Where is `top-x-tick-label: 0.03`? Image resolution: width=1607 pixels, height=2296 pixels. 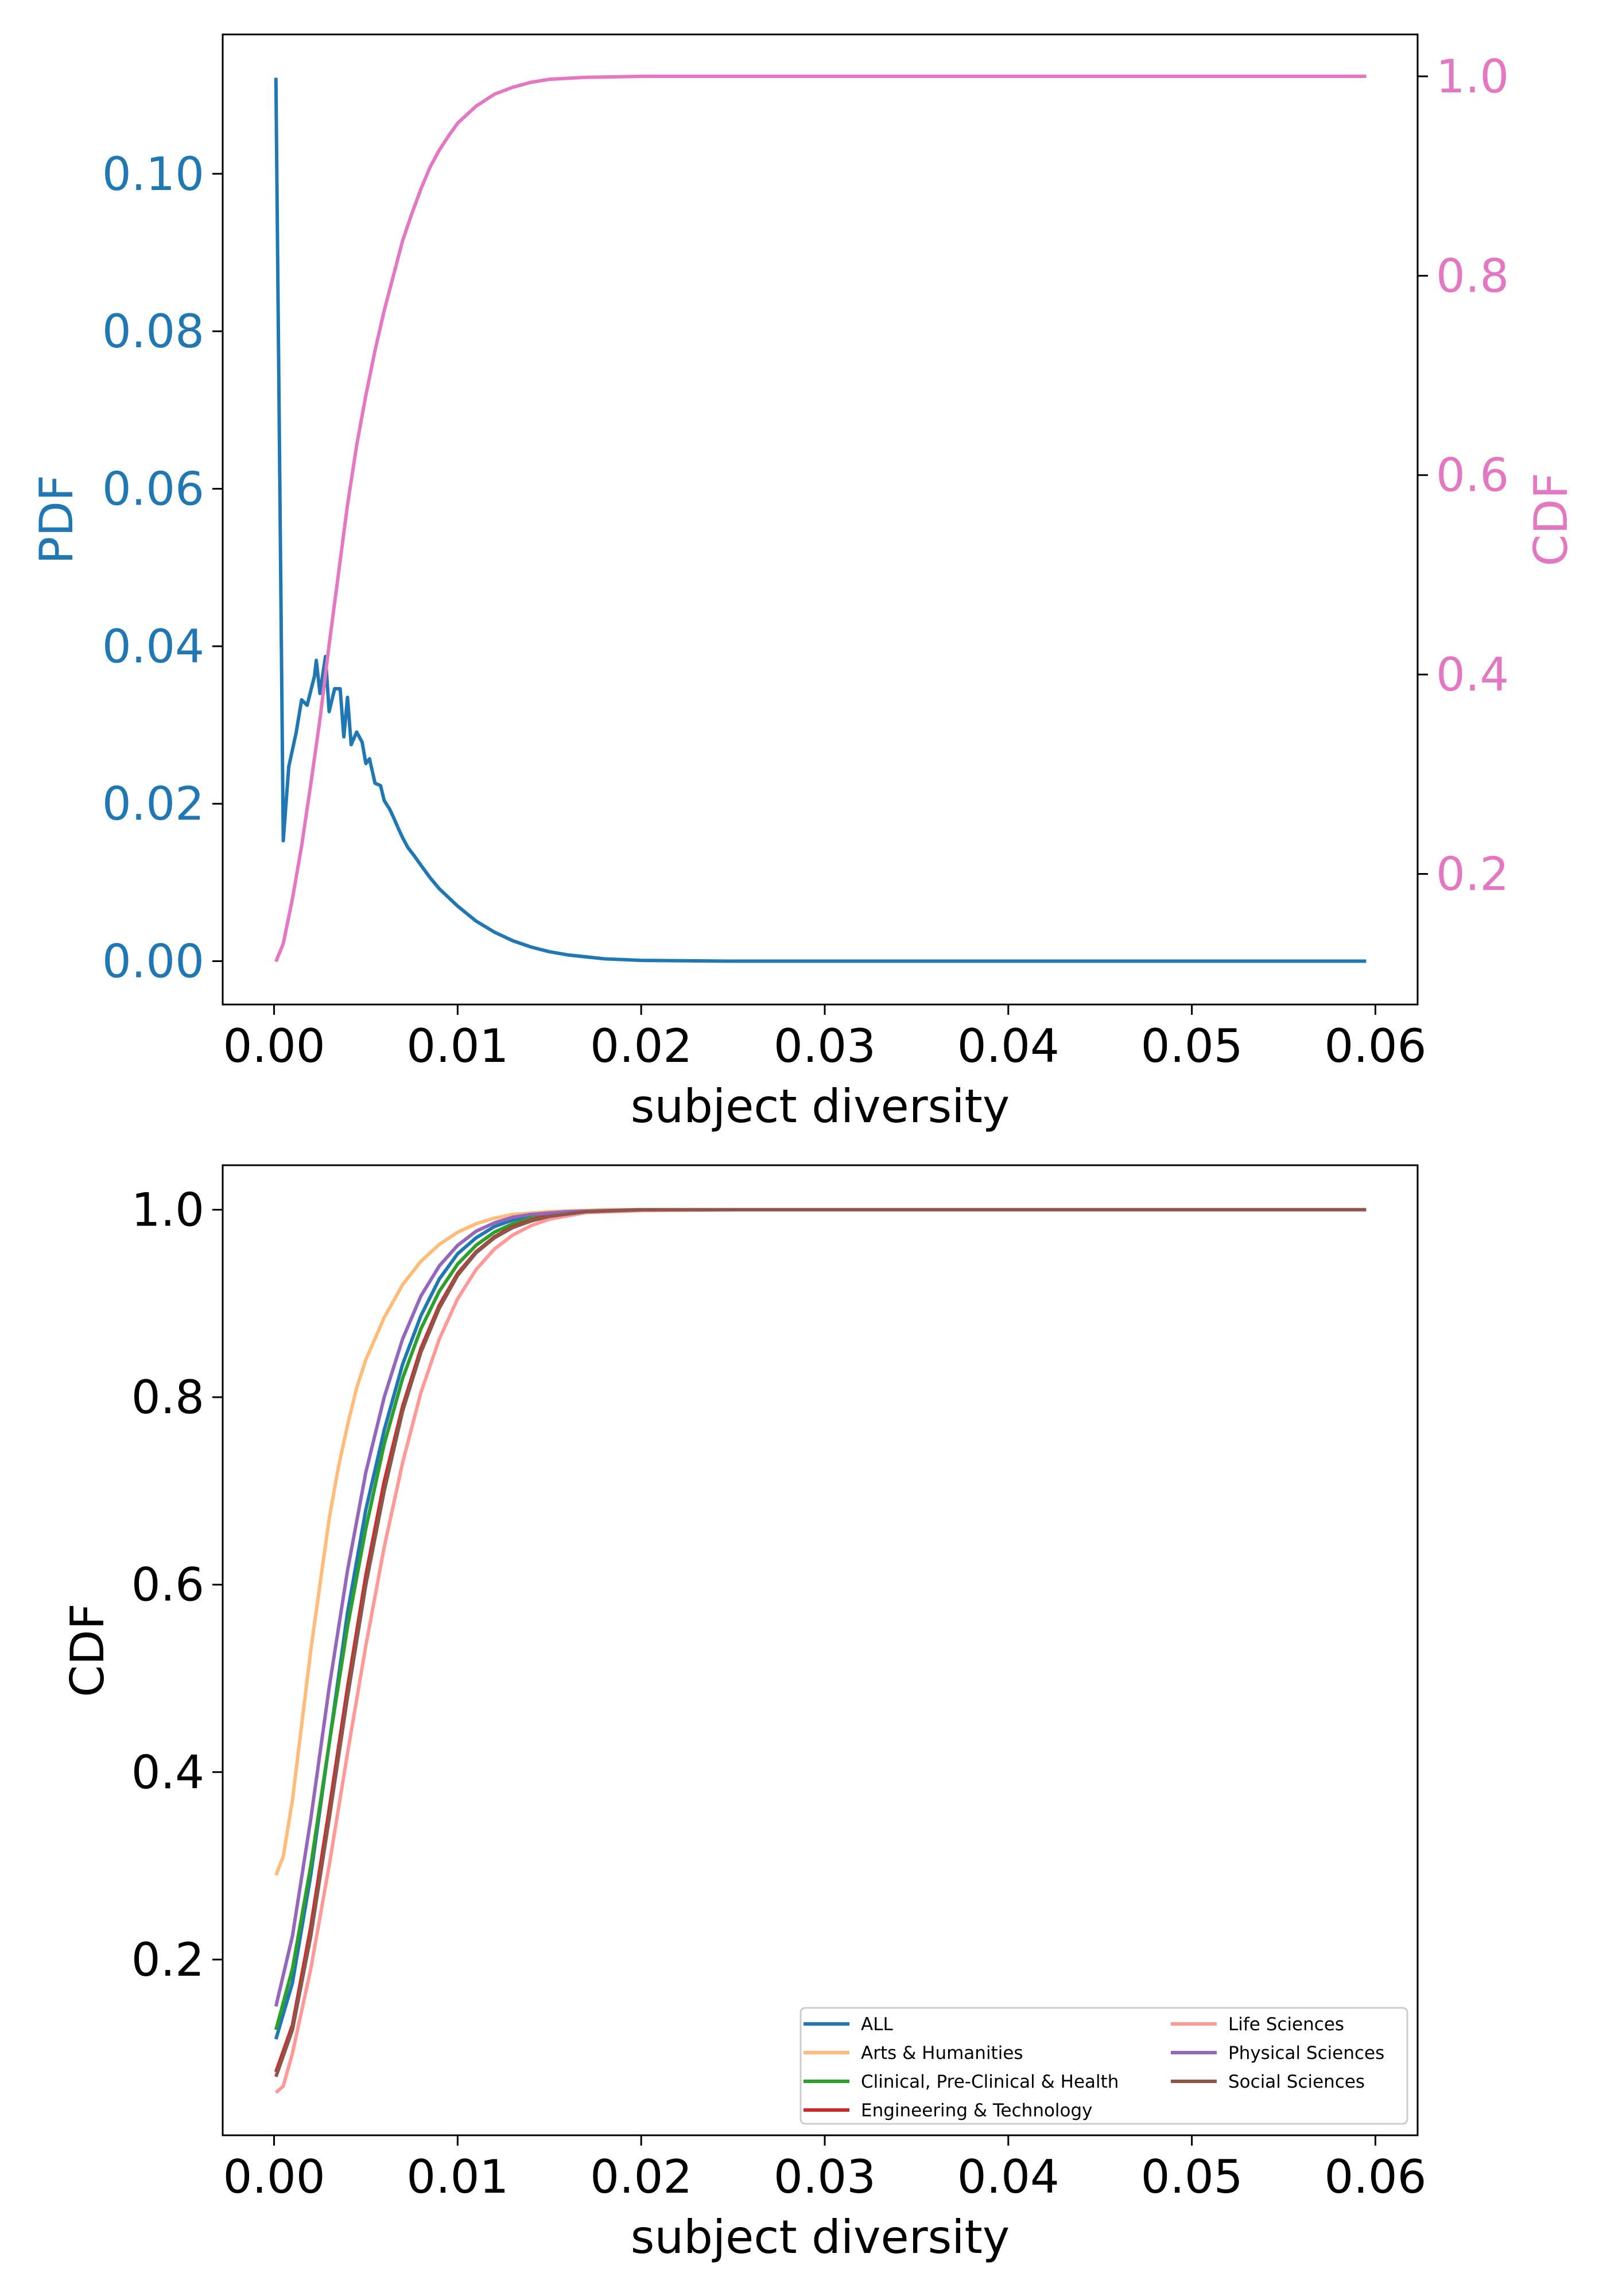 top-x-tick-label: 0.03 is located at coordinates (825, 1046).